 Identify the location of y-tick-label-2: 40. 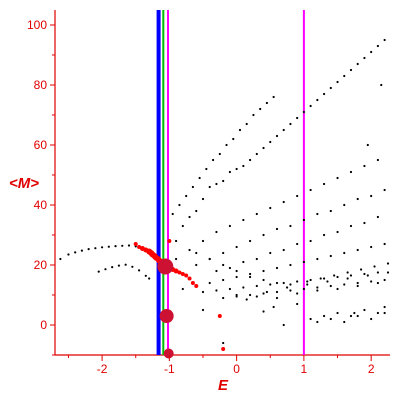
(41, 205).